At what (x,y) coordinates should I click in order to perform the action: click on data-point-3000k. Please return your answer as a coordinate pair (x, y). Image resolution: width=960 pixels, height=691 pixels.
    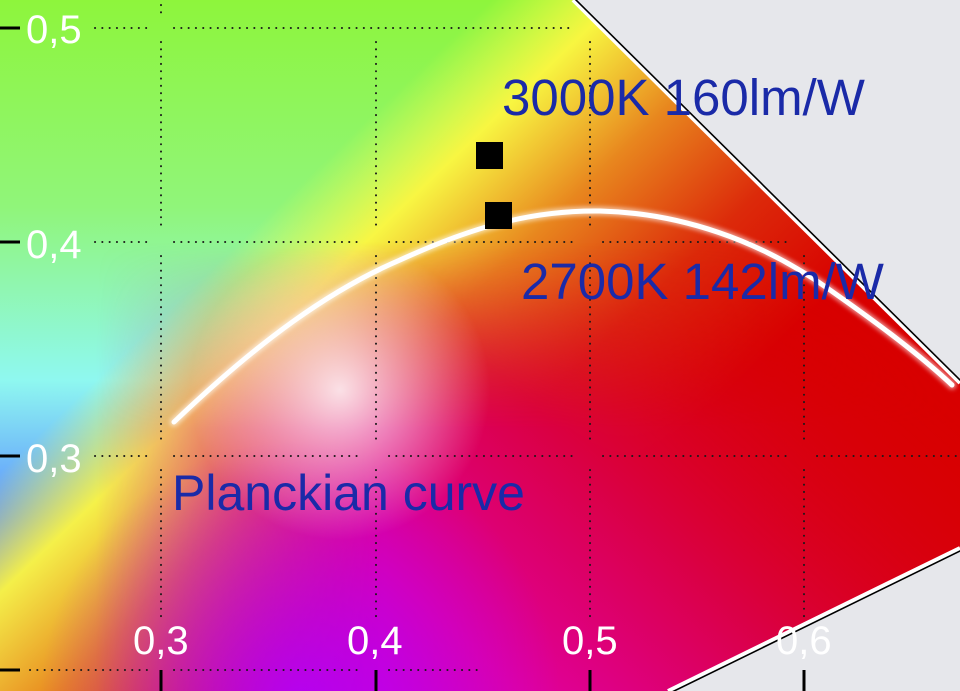
    Looking at the image, I should click on (489, 155).